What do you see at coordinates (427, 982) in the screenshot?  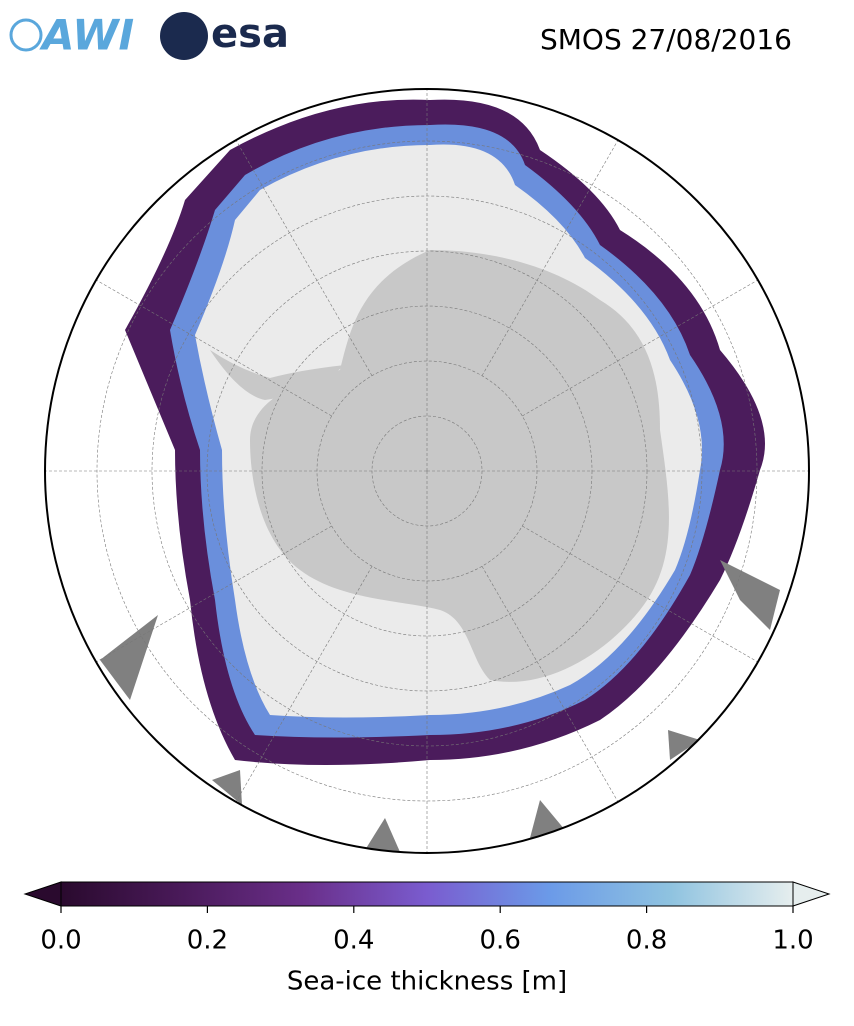 I see `colorbar-label: Sea-ice thickness [m]` at bounding box center [427, 982].